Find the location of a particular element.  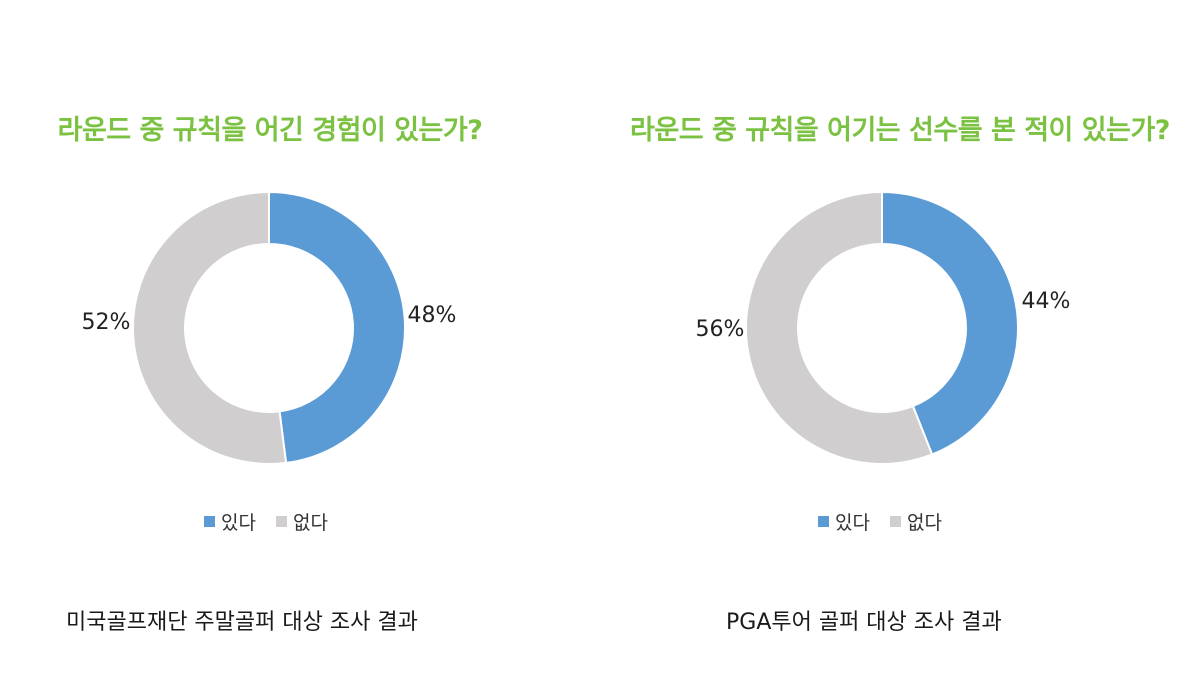

data-label-no: 52% is located at coordinates (106, 322).